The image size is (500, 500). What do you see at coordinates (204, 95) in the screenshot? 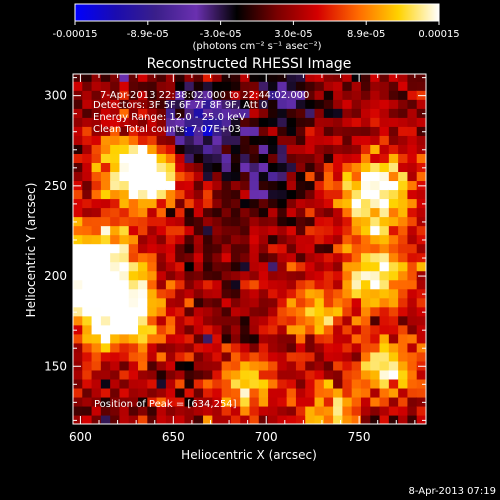
I see `annotation-line: 7-Apr-2013 22:38:02.000 to 22:44:02.000` at bounding box center [204, 95].